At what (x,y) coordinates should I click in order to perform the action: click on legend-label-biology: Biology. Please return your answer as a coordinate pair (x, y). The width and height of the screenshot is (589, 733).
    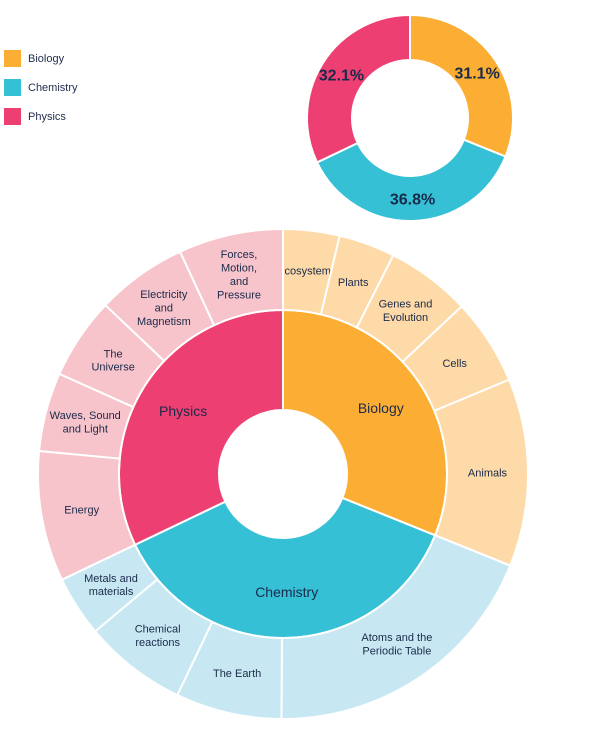
    Looking at the image, I should click on (46, 58).